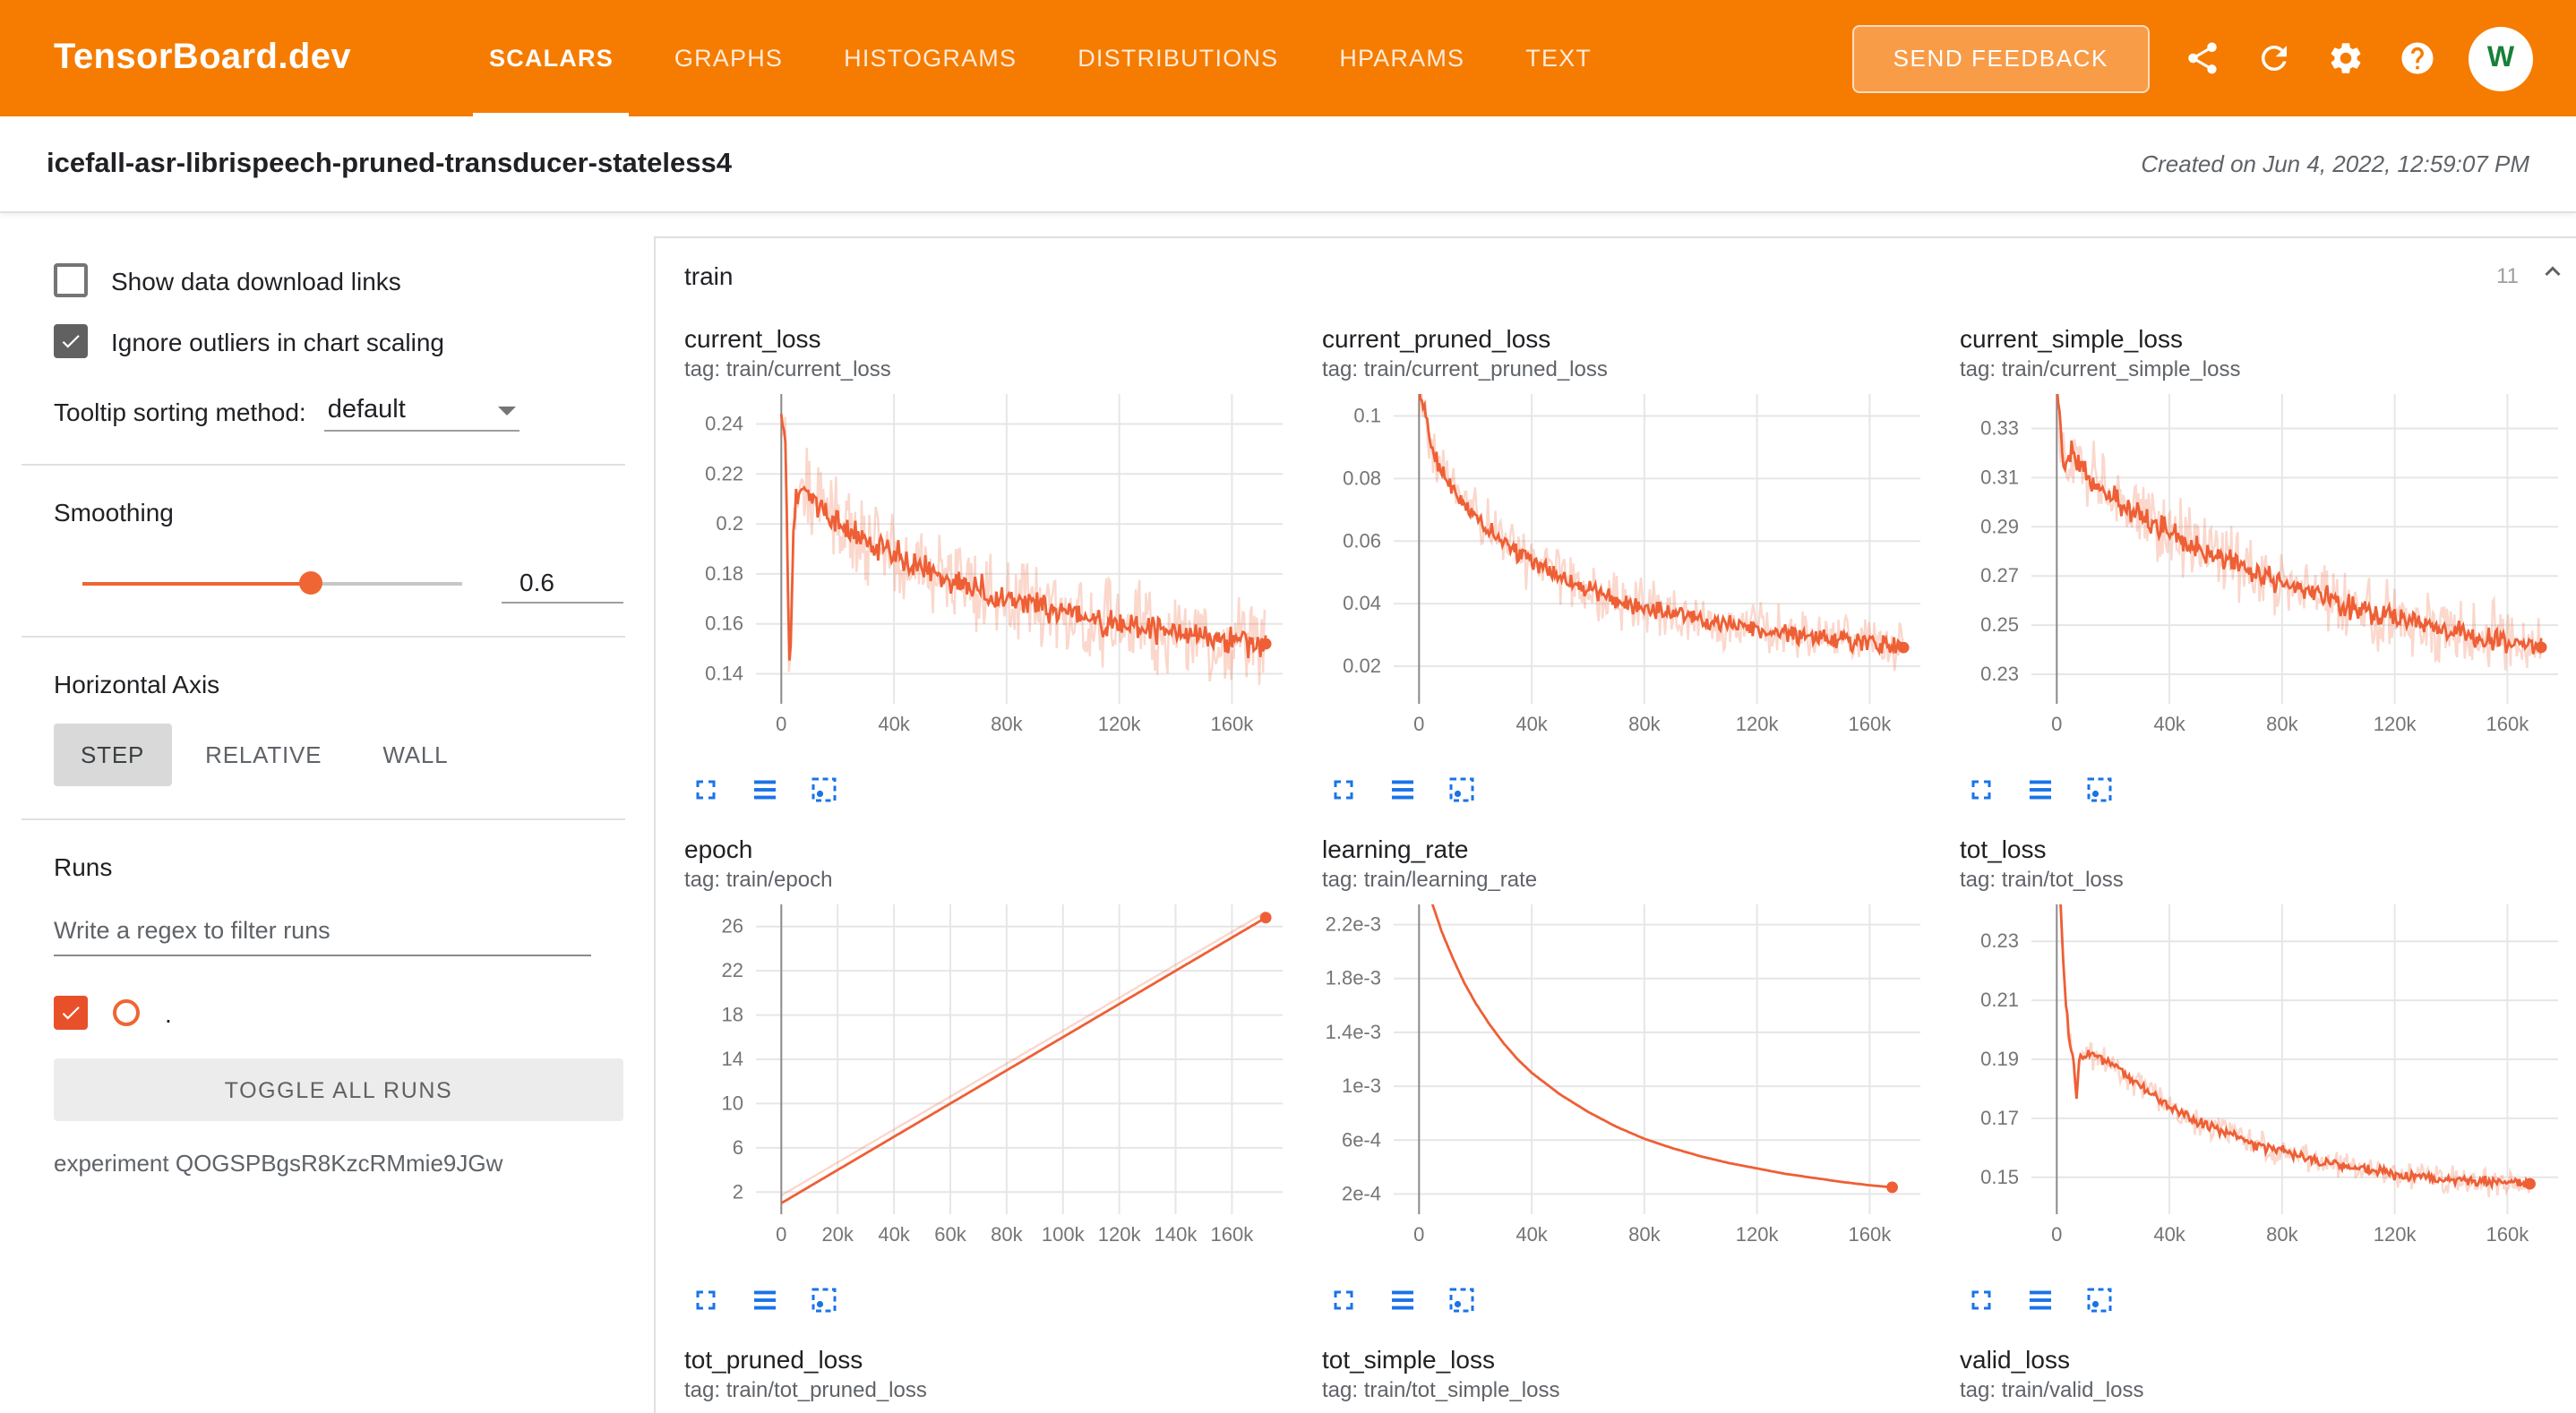  Describe the element at coordinates (724, 623) in the screenshot. I see `svg-text: 0.16` at that location.